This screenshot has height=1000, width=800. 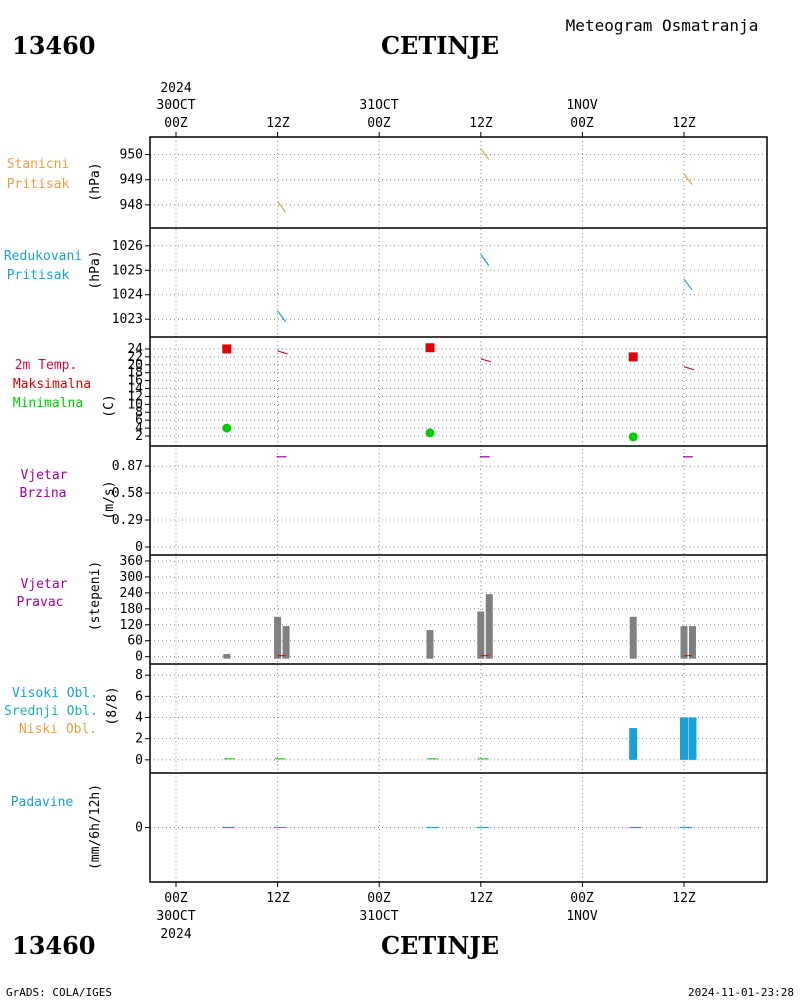 What do you see at coordinates (582, 123) in the screenshot?
I see `top-hour-label-5: 00Z` at bounding box center [582, 123].